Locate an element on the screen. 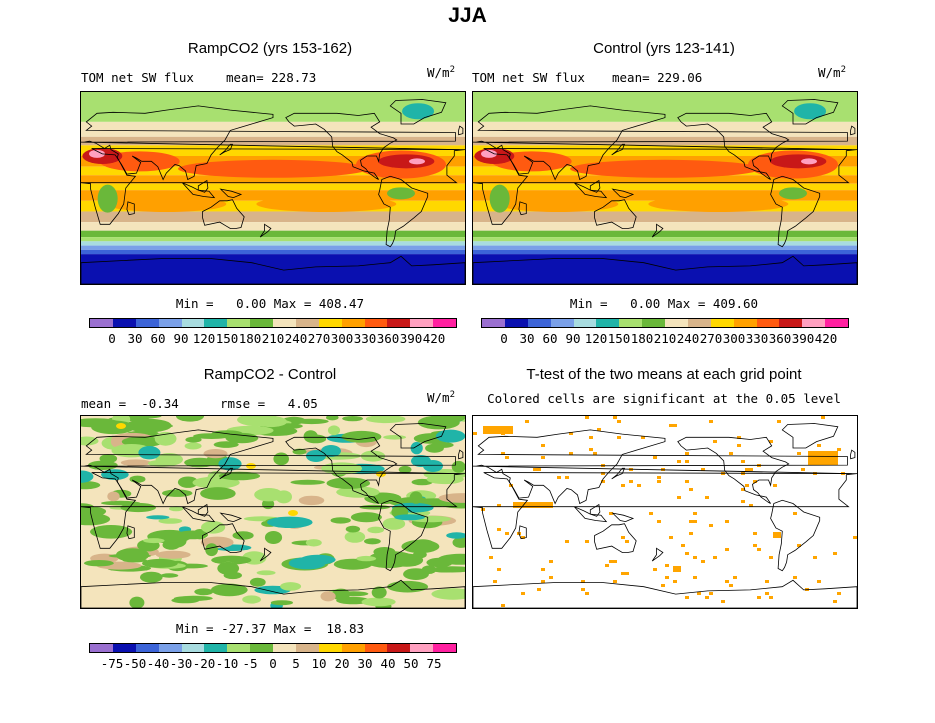 The width and height of the screenshot is (935, 723). diff-colorbar-swatch is located at coordinates (444, 648).